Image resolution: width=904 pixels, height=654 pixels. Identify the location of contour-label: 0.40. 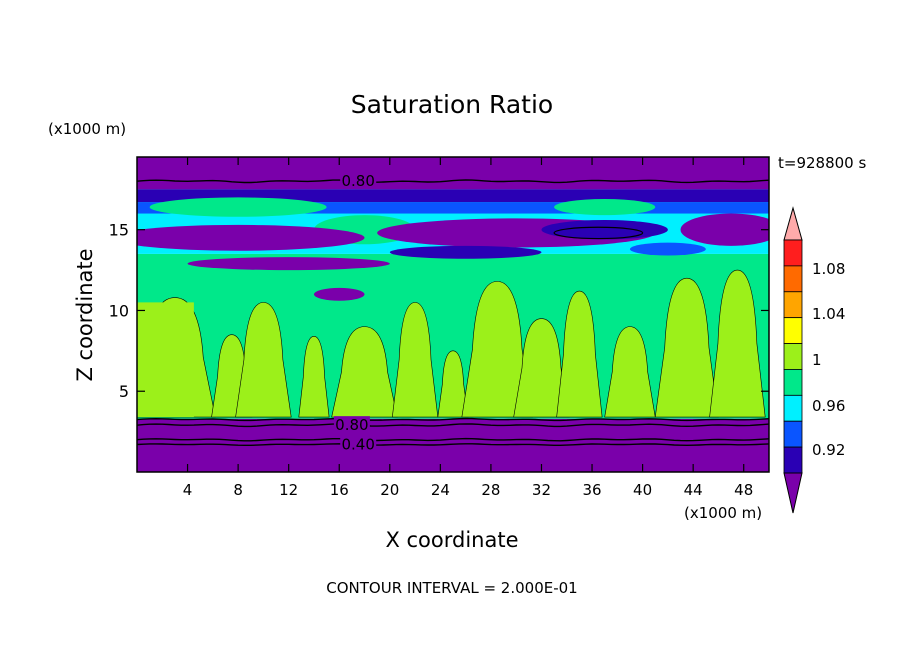
(357, 445).